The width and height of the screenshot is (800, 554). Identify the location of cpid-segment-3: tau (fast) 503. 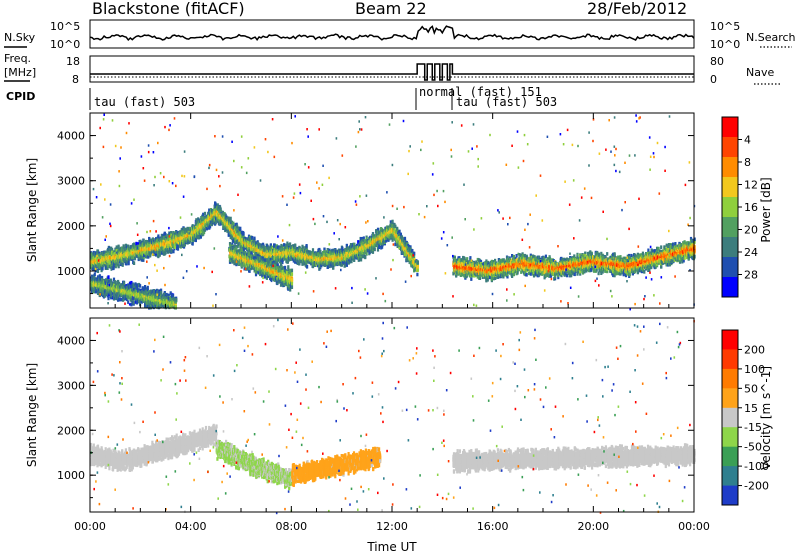
(506, 102).